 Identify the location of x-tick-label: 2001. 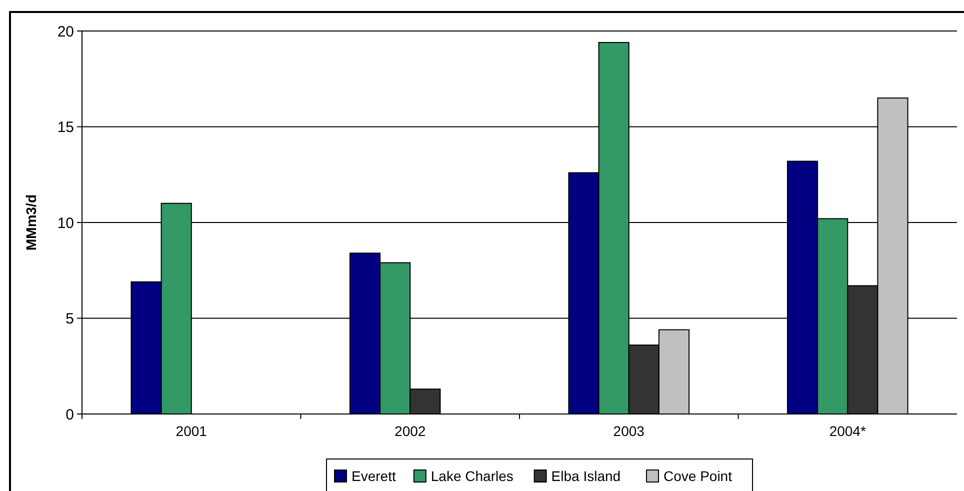
(192, 431).